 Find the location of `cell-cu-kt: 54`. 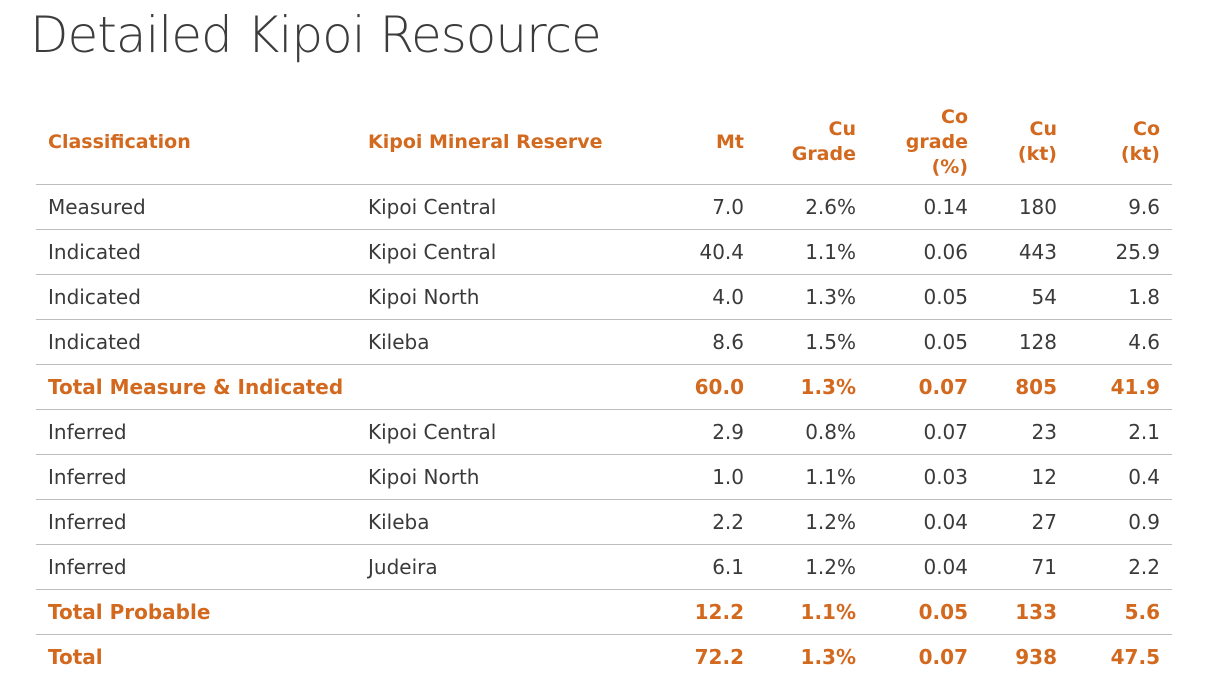

cell-cu-kt: 54 is located at coordinates (1024, 297).